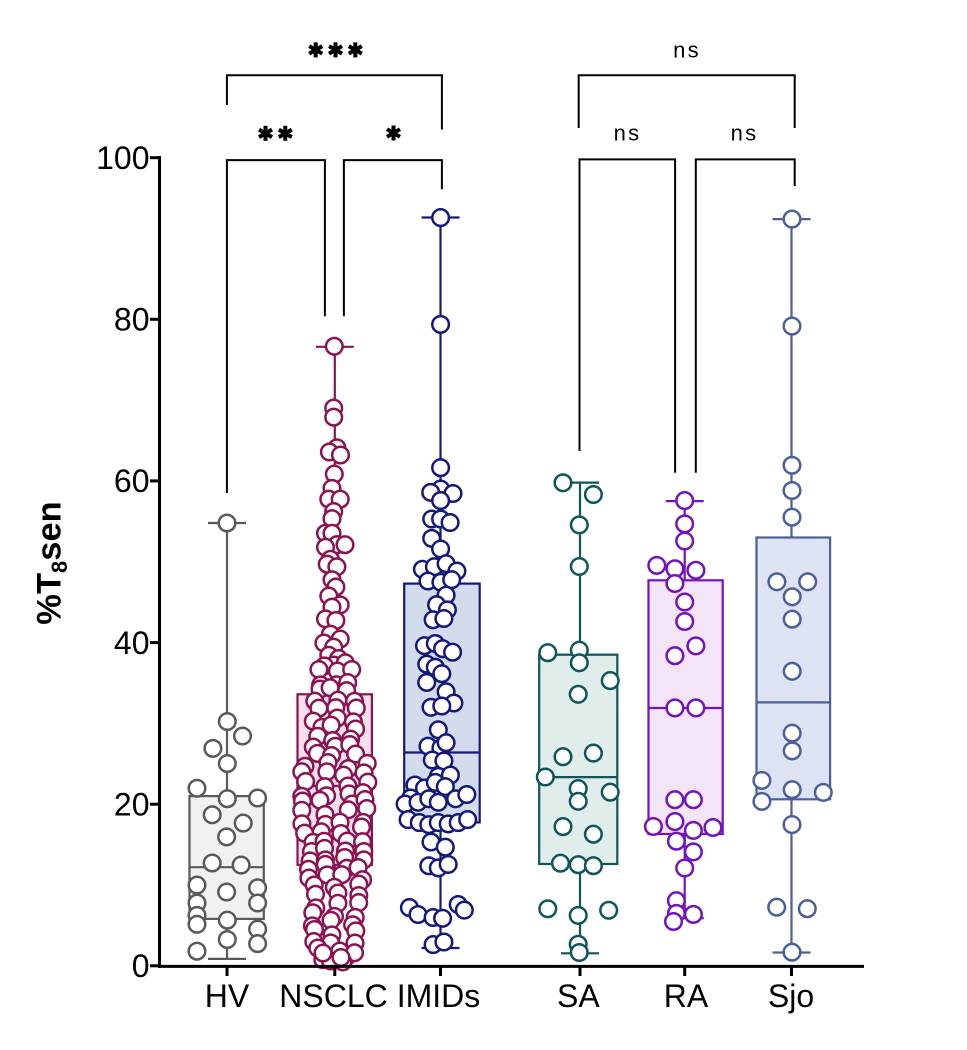 The image size is (967, 1050). I want to click on svg-text: NSCLC, so click(333, 996).